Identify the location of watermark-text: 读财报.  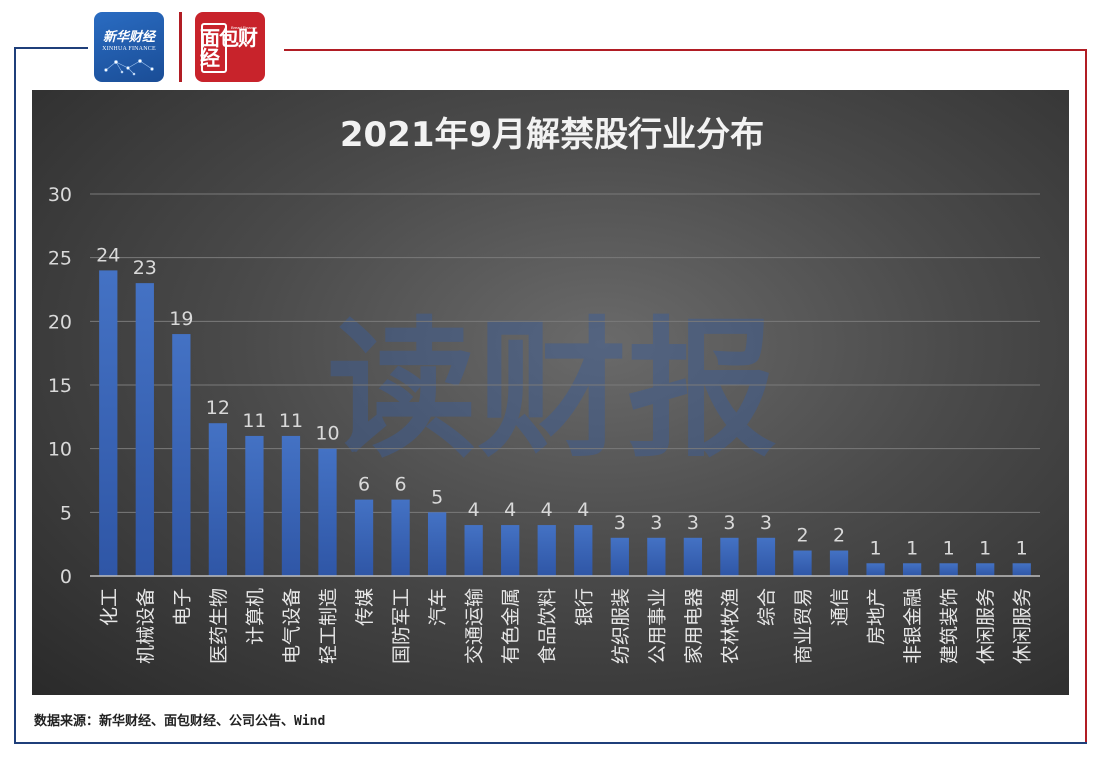
(552, 390).